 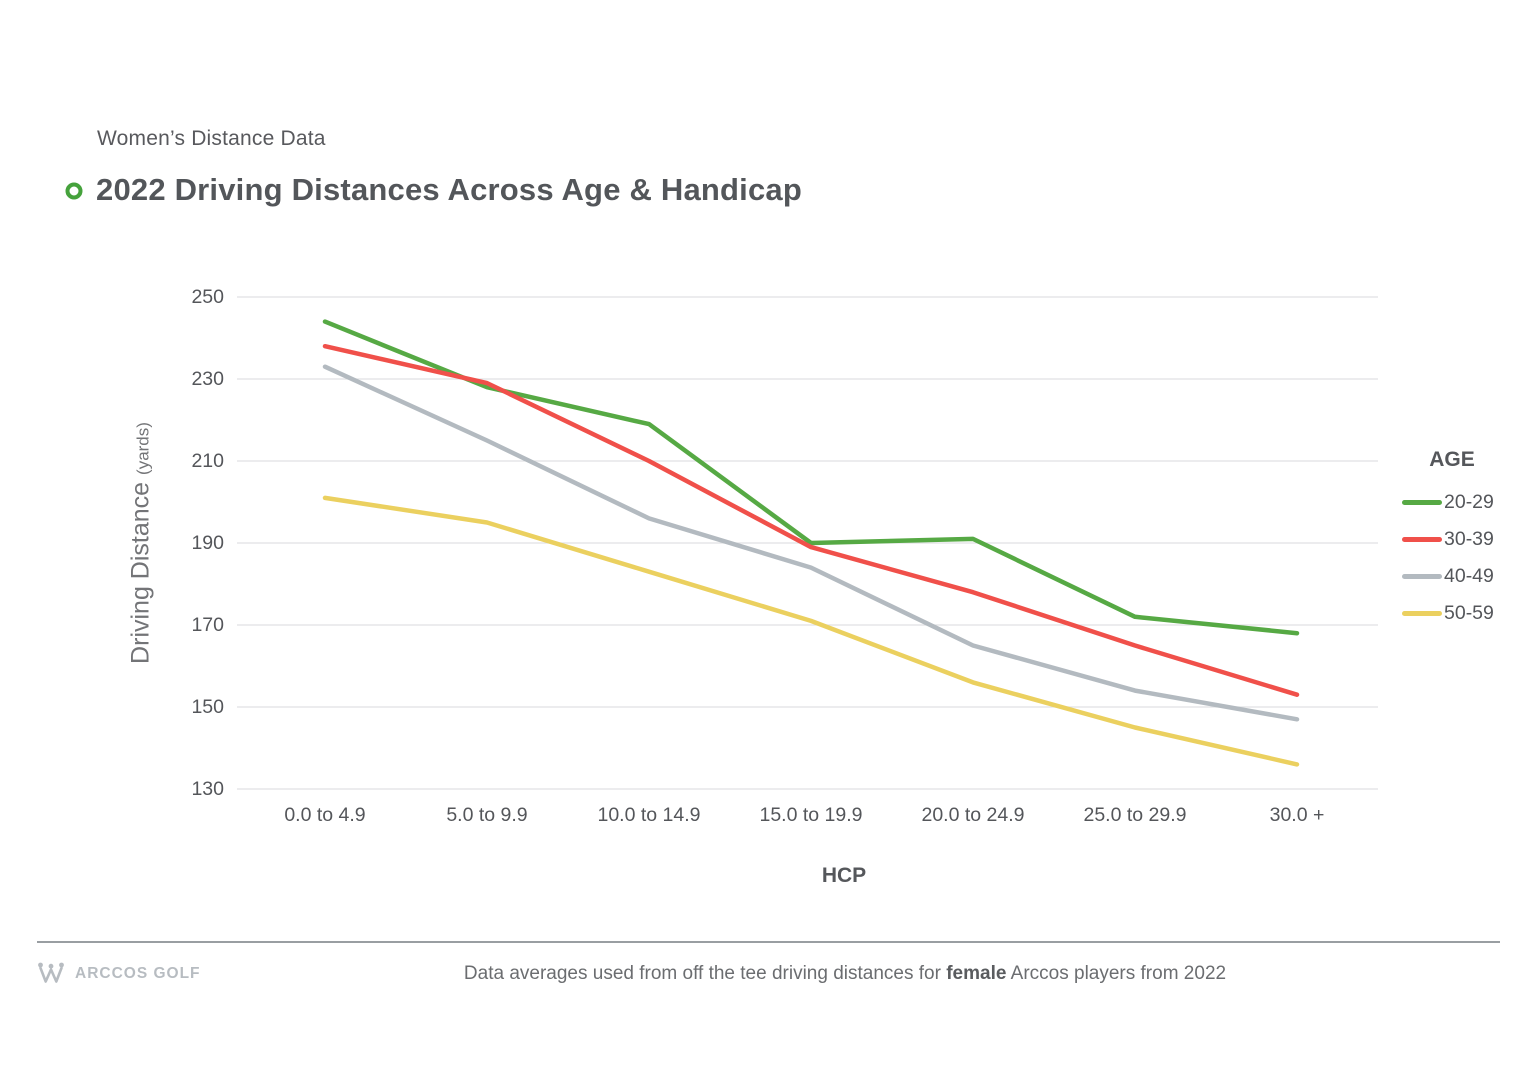 What do you see at coordinates (207, 461) in the screenshot?
I see `y-tick-label: 210` at bounding box center [207, 461].